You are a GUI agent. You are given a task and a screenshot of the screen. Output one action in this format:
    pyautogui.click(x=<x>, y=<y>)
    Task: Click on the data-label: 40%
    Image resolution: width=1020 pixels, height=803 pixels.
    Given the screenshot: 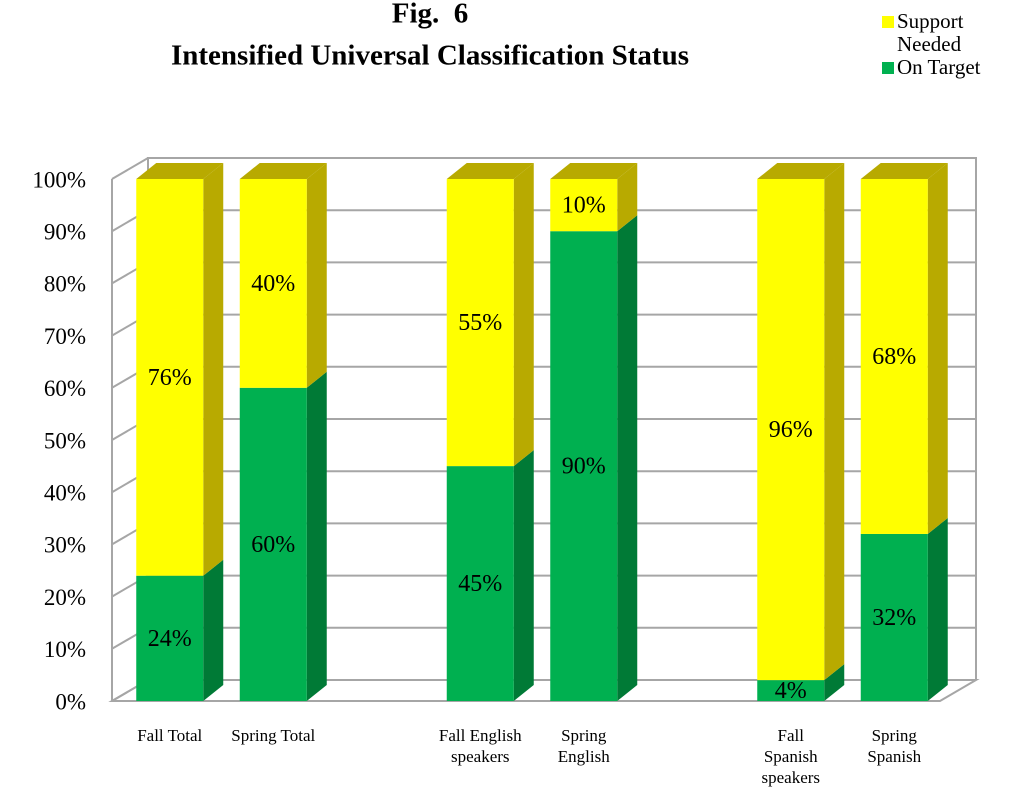 What is the action you would take?
    pyautogui.click(x=273, y=284)
    